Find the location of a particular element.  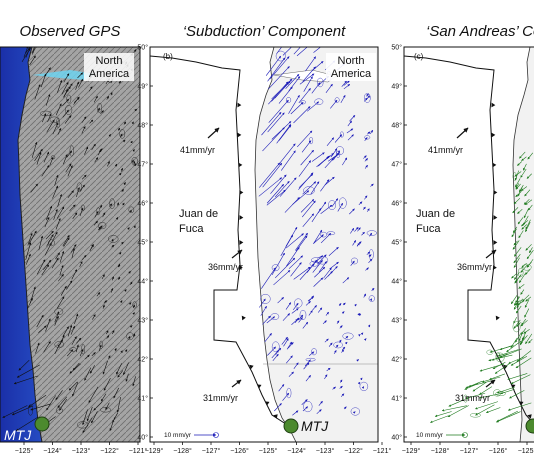

panel-b-rate-3: 31mm/yr is located at coordinates (220, 398).